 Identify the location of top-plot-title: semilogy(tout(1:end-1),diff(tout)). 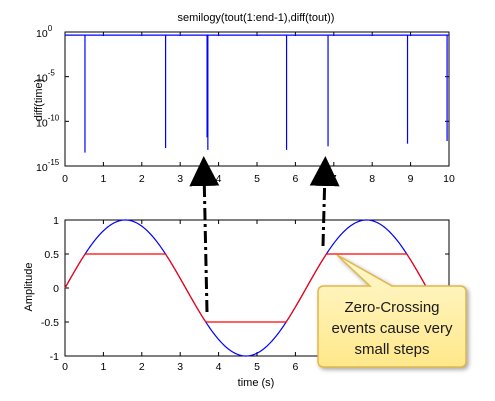
(256, 18).